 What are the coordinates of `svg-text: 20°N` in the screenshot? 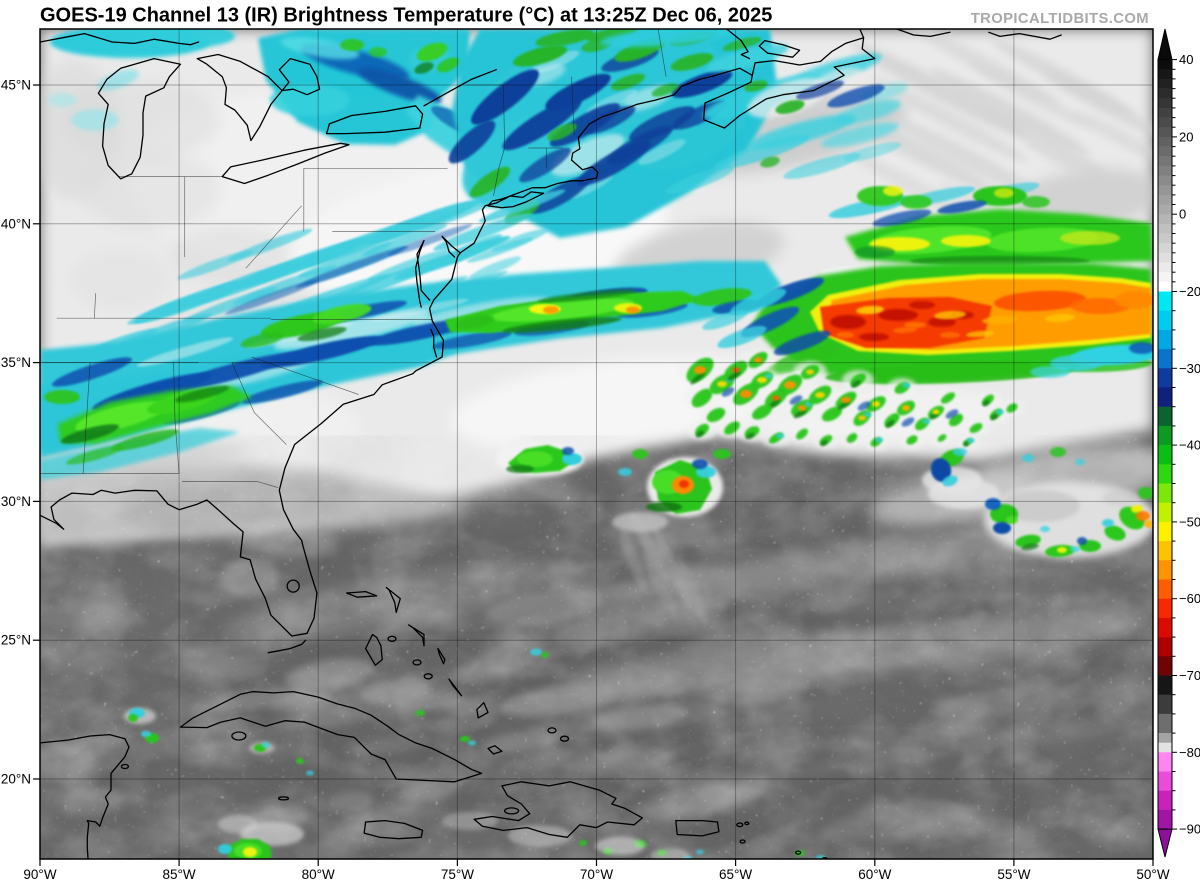 It's located at (16, 779).